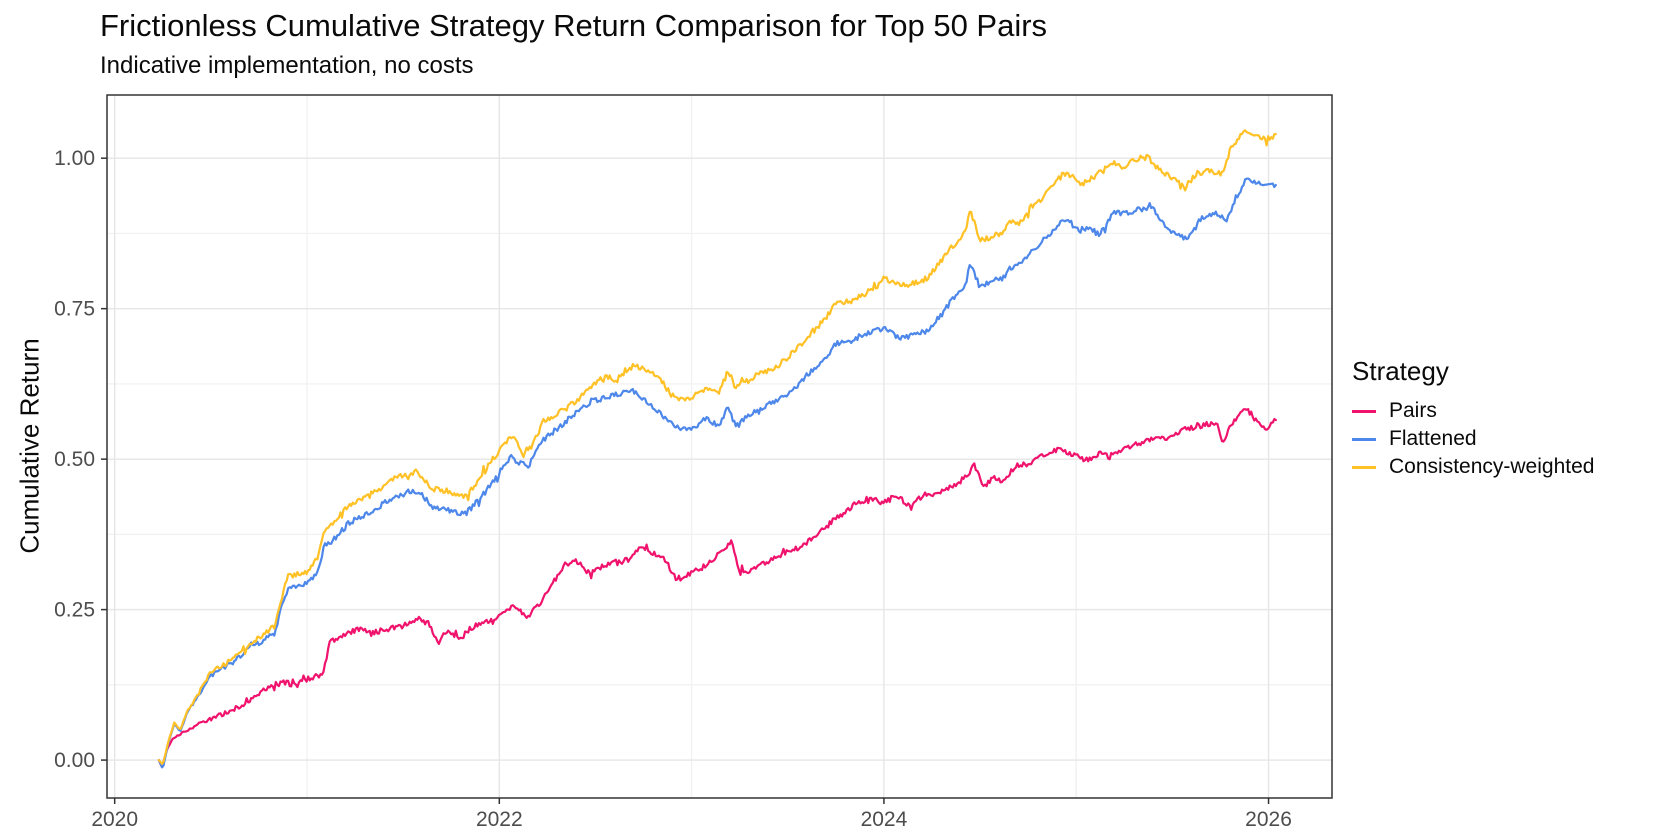  What do you see at coordinates (74, 158) in the screenshot?
I see `y-tick-label: 1.00` at bounding box center [74, 158].